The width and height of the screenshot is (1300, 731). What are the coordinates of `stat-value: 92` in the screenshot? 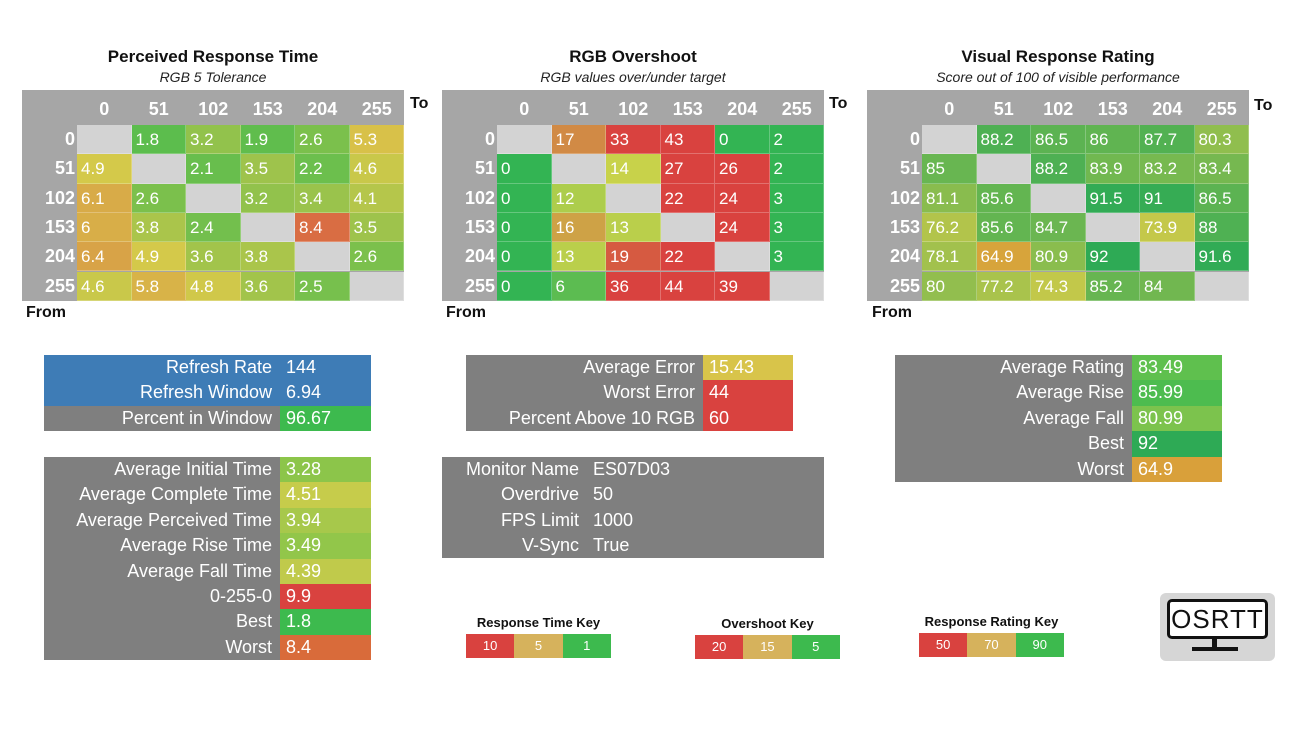 It's located at (1177, 444).